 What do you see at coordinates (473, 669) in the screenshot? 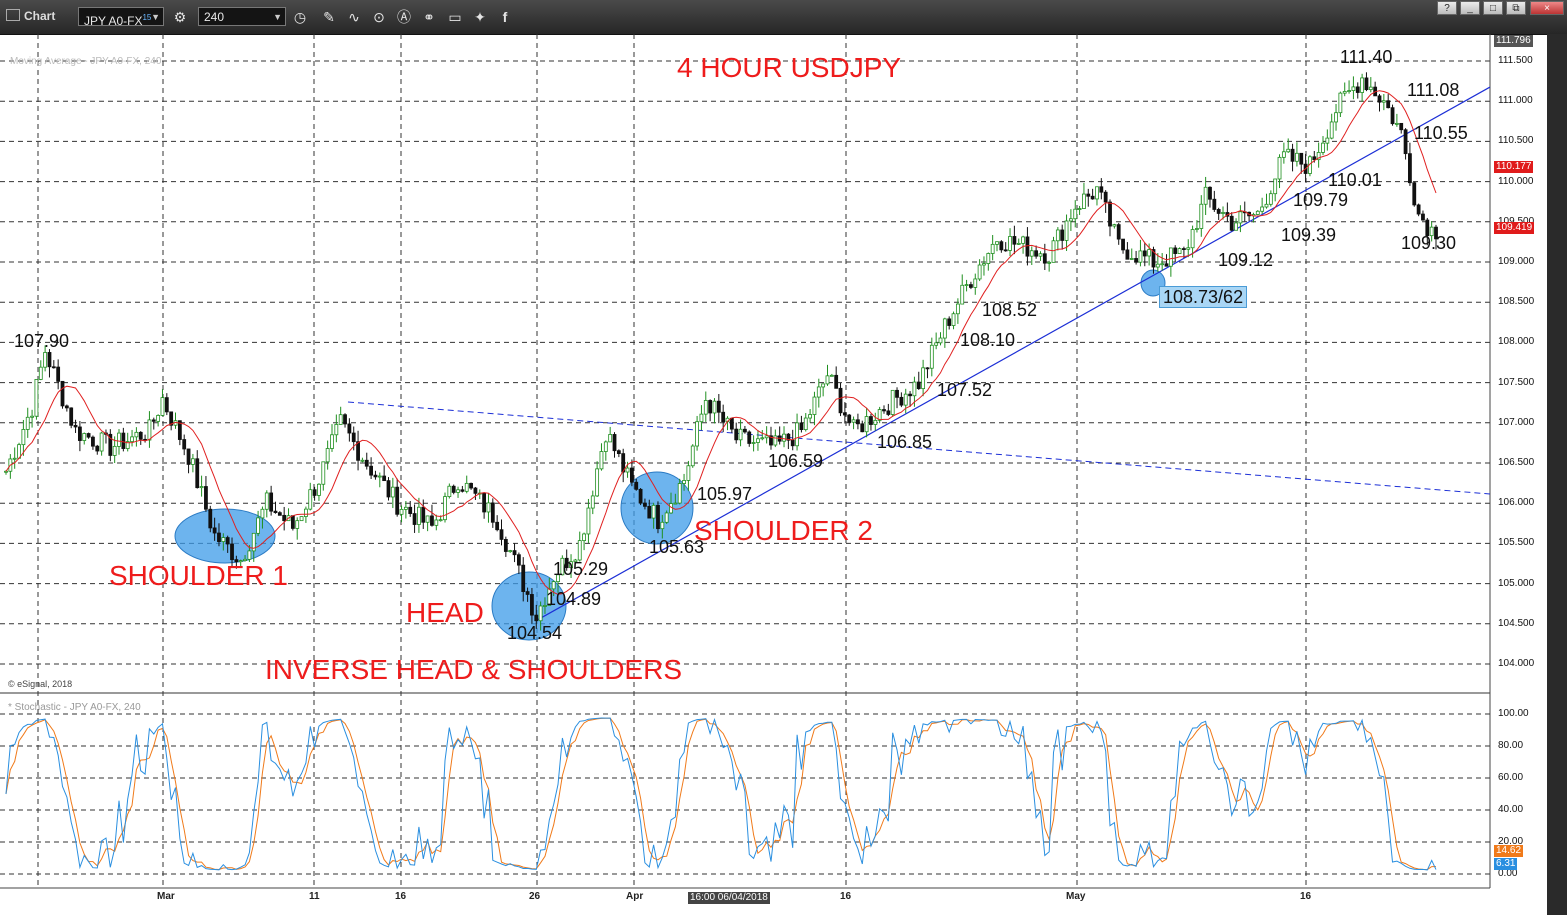
I see `pattern-label: INVERSE HEAD & SHOULDERS` at bounding box center [473, 669].